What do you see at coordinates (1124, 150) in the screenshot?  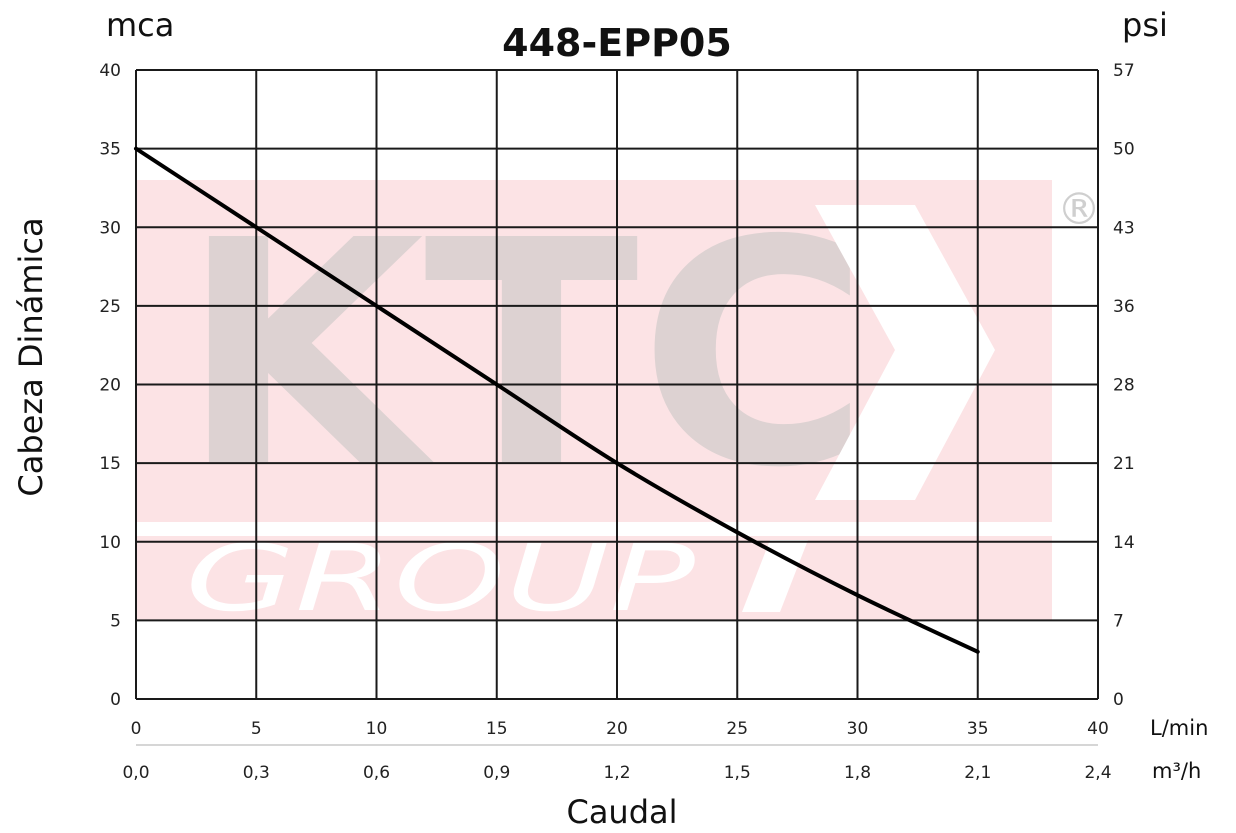 I see `y2-tick-label: 50` at bounding box center [1124, 150].